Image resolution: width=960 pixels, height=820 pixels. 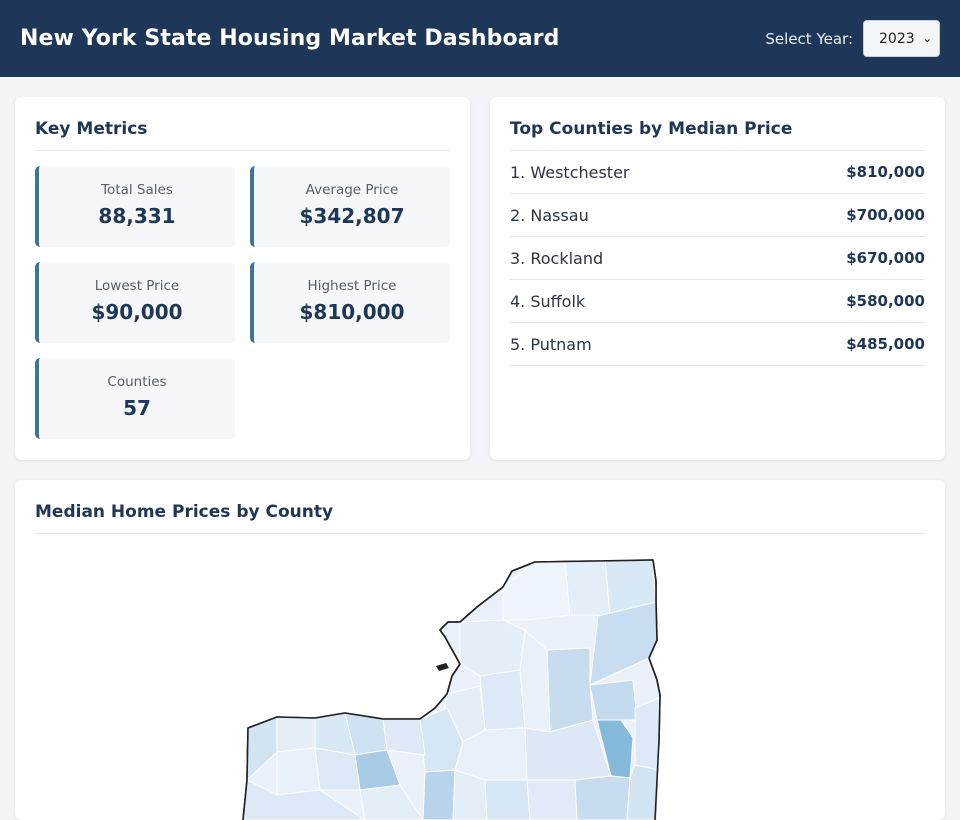 What do you see at coordinates (885, 258) in the screenshot?
I see `county-price: $670,000` at bounding box center [885, 258].